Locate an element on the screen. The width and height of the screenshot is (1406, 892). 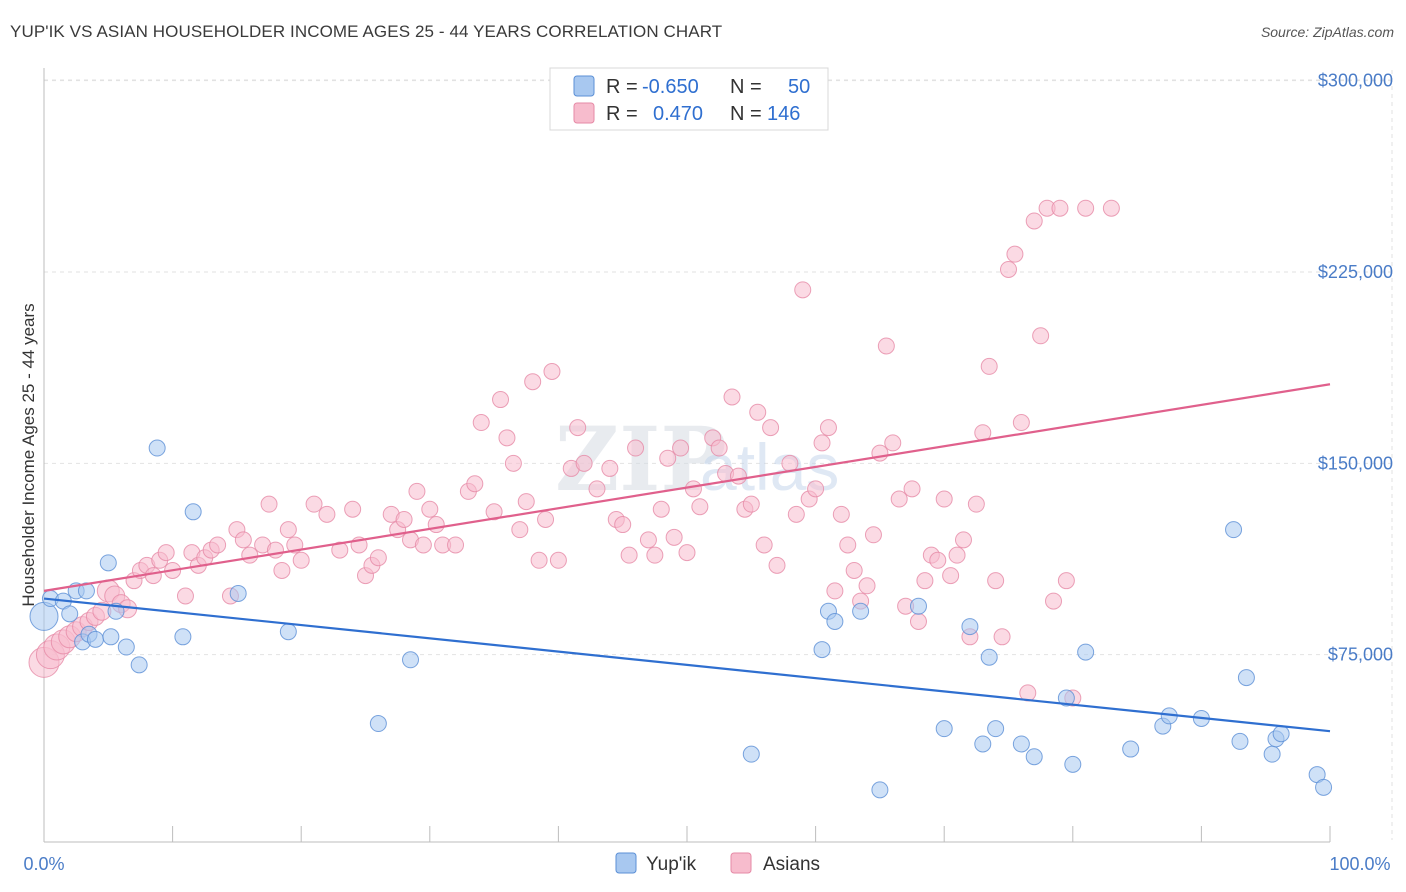
y-tick-label-3: $300,000 is located at coordinates (1355, 81).